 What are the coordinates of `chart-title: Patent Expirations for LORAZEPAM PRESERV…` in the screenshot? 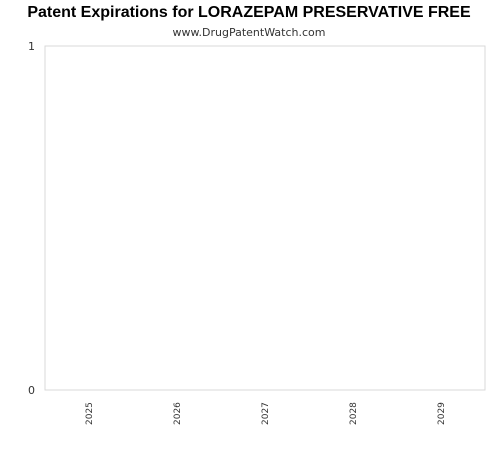 It's located at (249, 12).